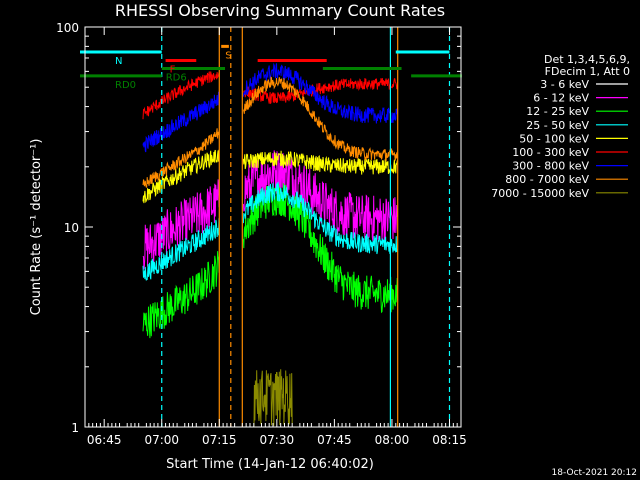  Describe the element at coordinates (564, 84) in the screenshot. I see `legend-label-0: 3 - 6 keV` at that location.